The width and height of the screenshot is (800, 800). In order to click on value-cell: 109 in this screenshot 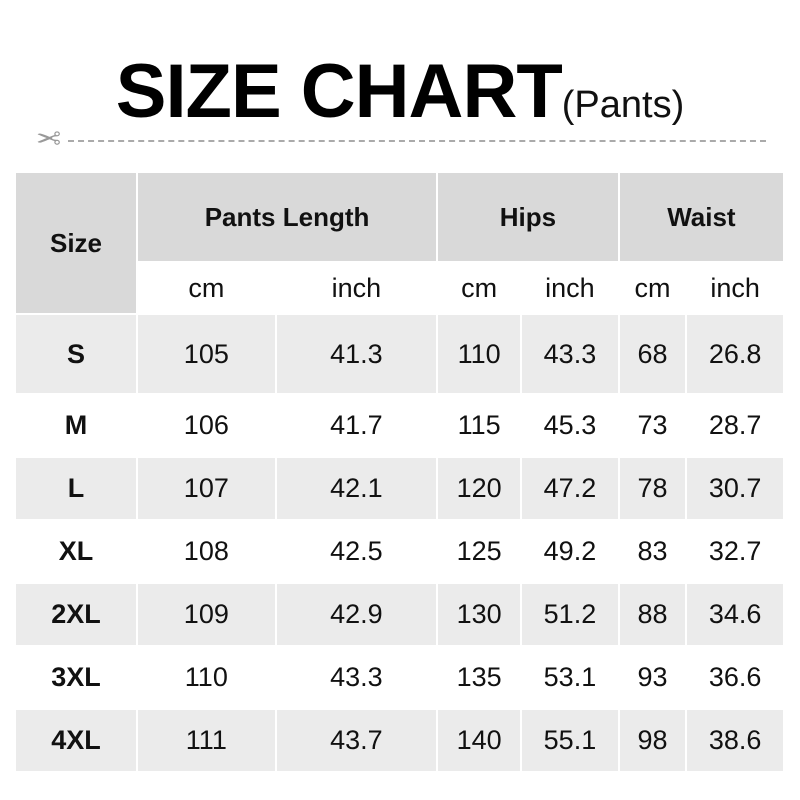, I will do `click(206, 614)`.